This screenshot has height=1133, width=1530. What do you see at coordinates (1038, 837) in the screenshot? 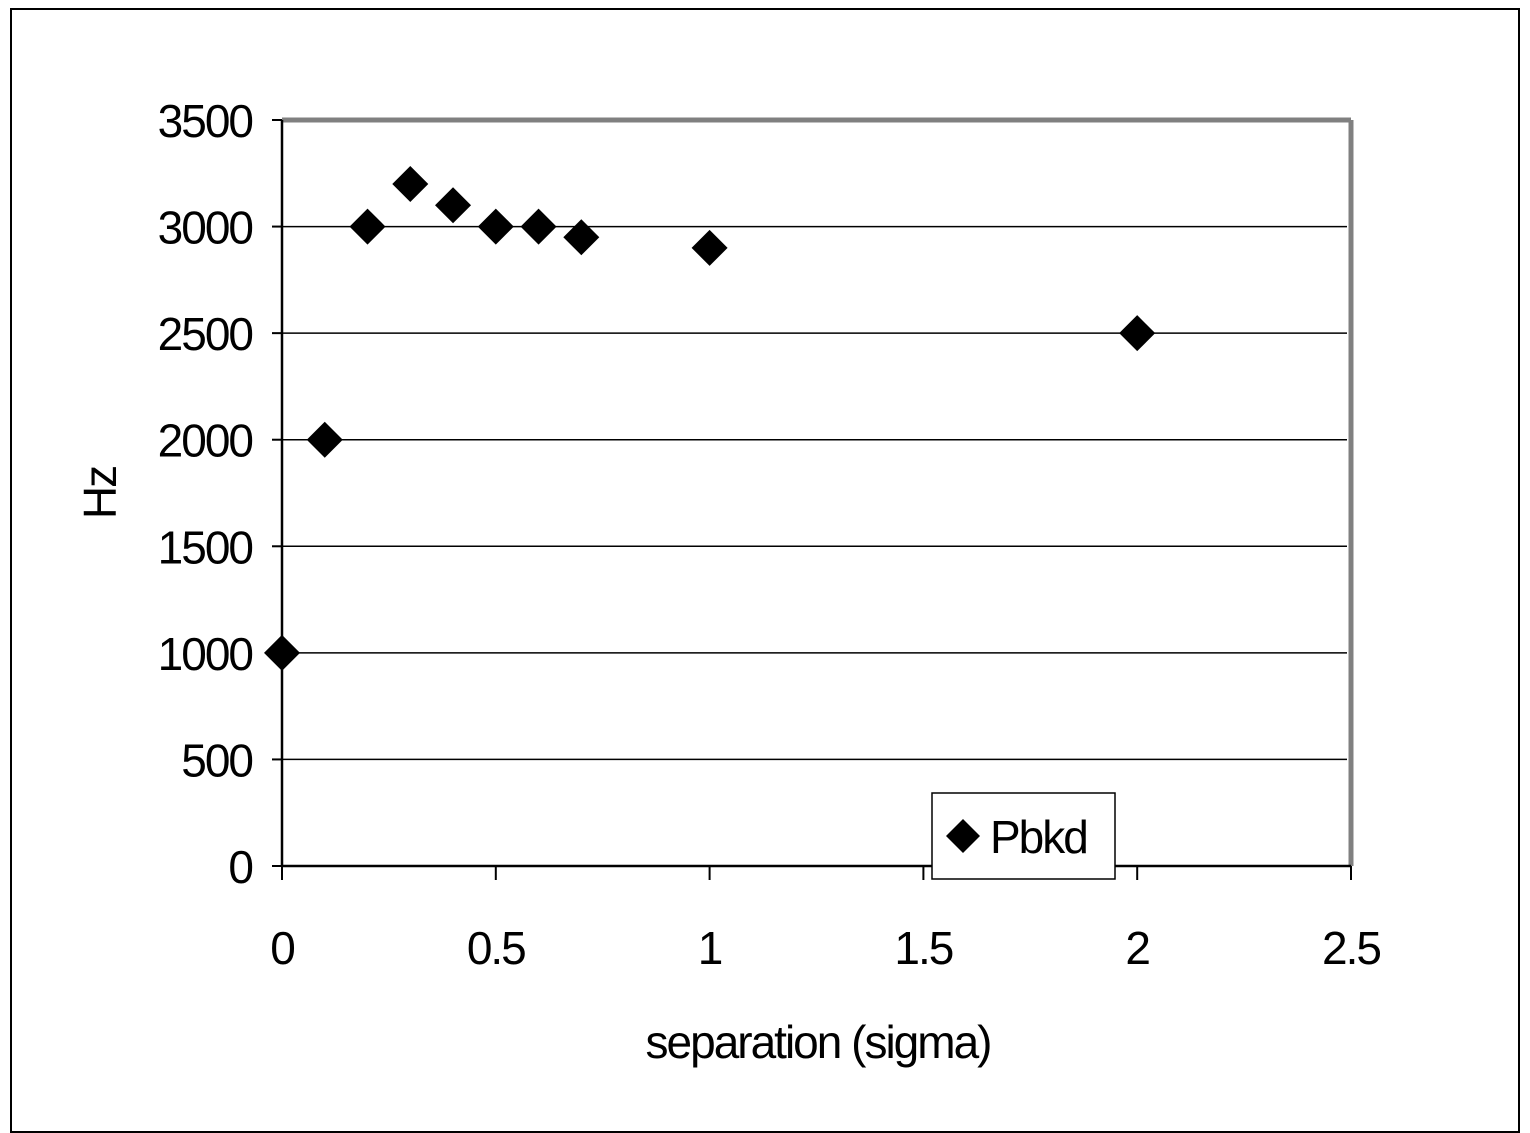
I see `legend-label: Pbkd` at bounding box center [1038, 837].